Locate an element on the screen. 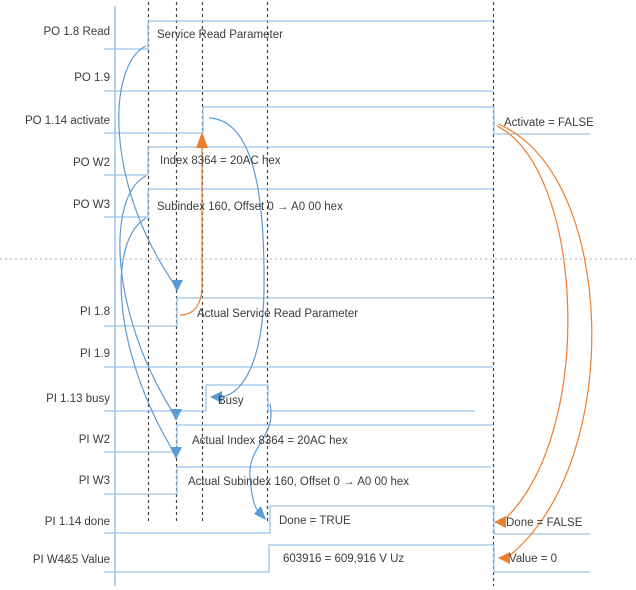 The width and height of the screenshot is (636, 590). row-label-pi-1-14: PI 1.14 done is located at coordinates (77, 522).